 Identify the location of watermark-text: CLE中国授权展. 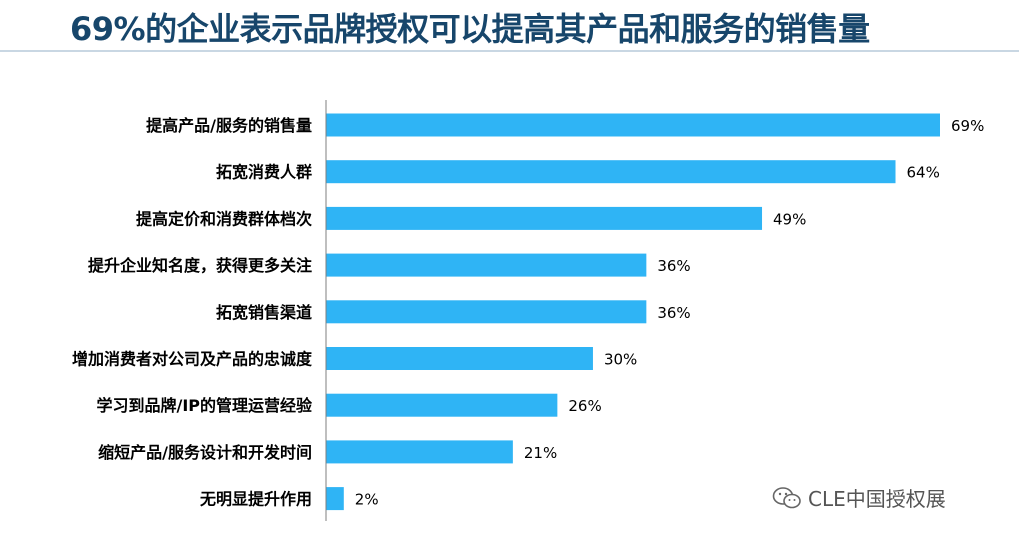
(877, 499).